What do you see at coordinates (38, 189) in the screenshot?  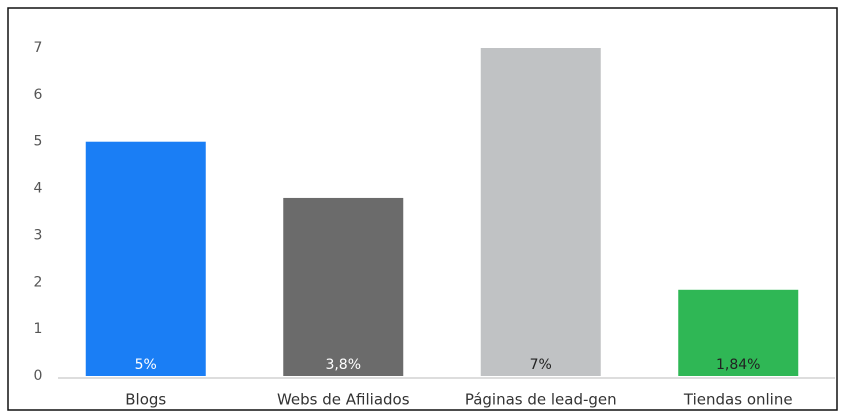 I see `y-tick-label: 4` at bounding box center [38, 189].